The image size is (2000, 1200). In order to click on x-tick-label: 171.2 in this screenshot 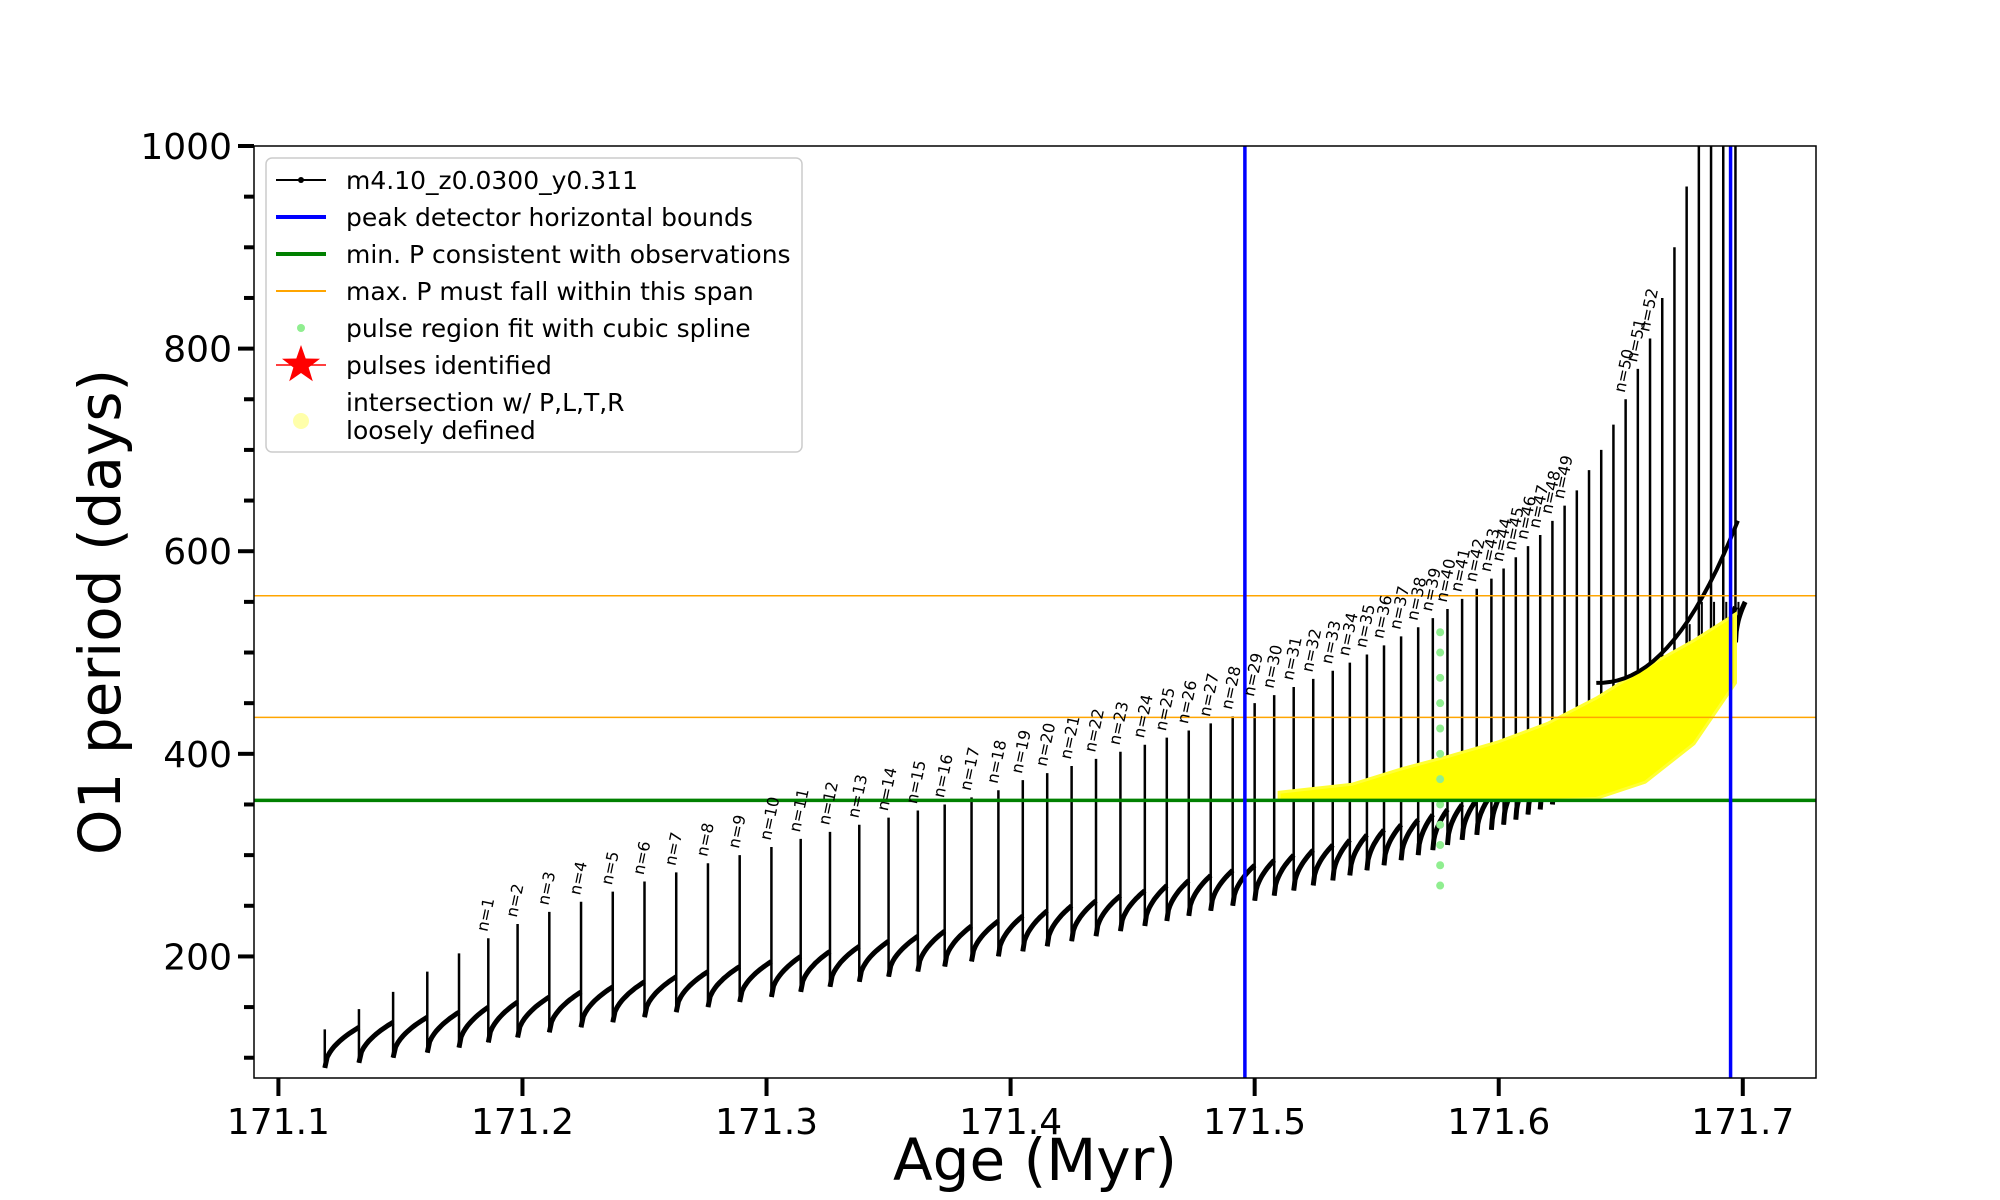, I will do `click(522, 1122)`.